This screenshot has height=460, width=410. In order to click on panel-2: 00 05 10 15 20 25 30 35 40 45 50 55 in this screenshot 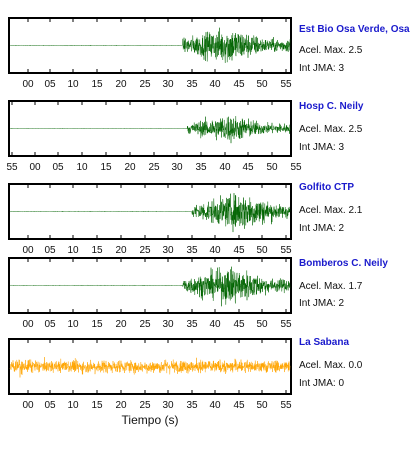, I will do `click(150, 219)`.